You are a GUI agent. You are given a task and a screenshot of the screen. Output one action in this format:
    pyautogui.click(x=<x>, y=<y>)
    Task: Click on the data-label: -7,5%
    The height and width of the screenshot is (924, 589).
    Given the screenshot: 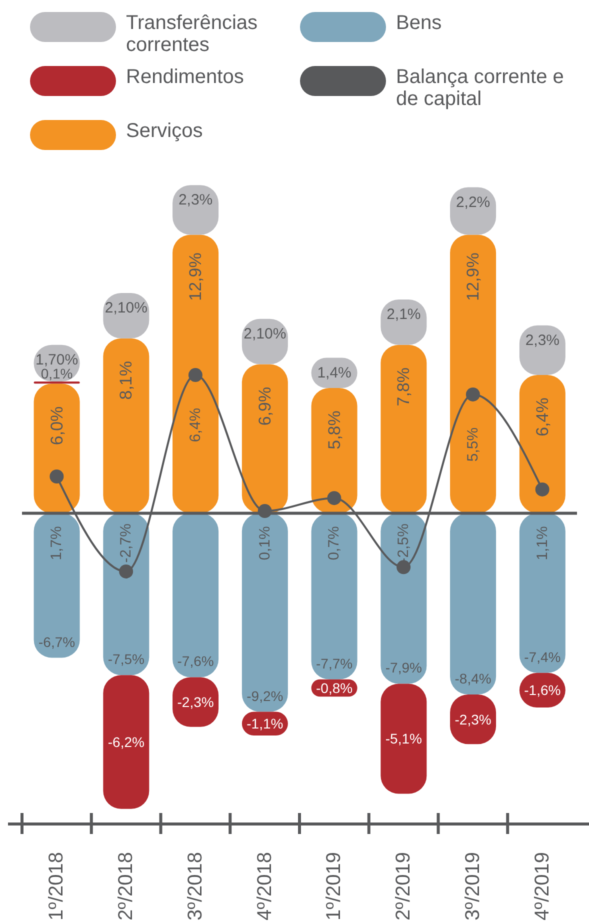 What is the action you would take?
    pyautogui.click(x=126, y=659)
    